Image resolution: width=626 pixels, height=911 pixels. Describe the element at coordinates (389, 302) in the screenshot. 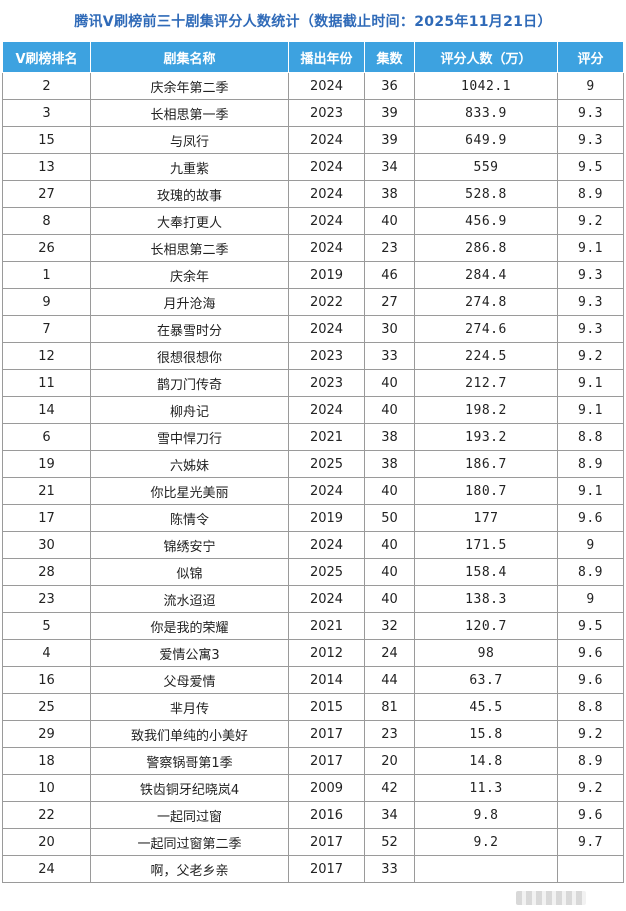

I see `cell-episodes: 27` at that location.